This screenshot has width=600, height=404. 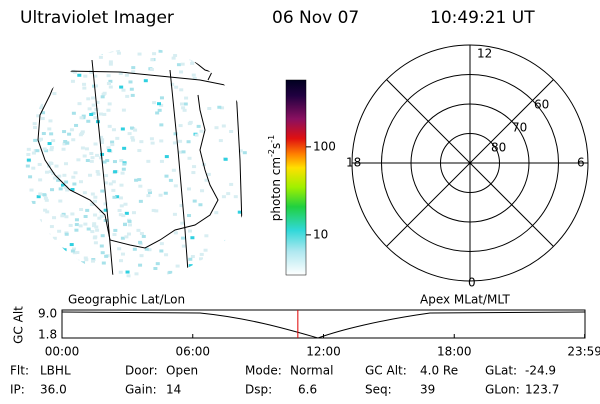 I want to click on field-value: Normal, so click(x=311, y=371).